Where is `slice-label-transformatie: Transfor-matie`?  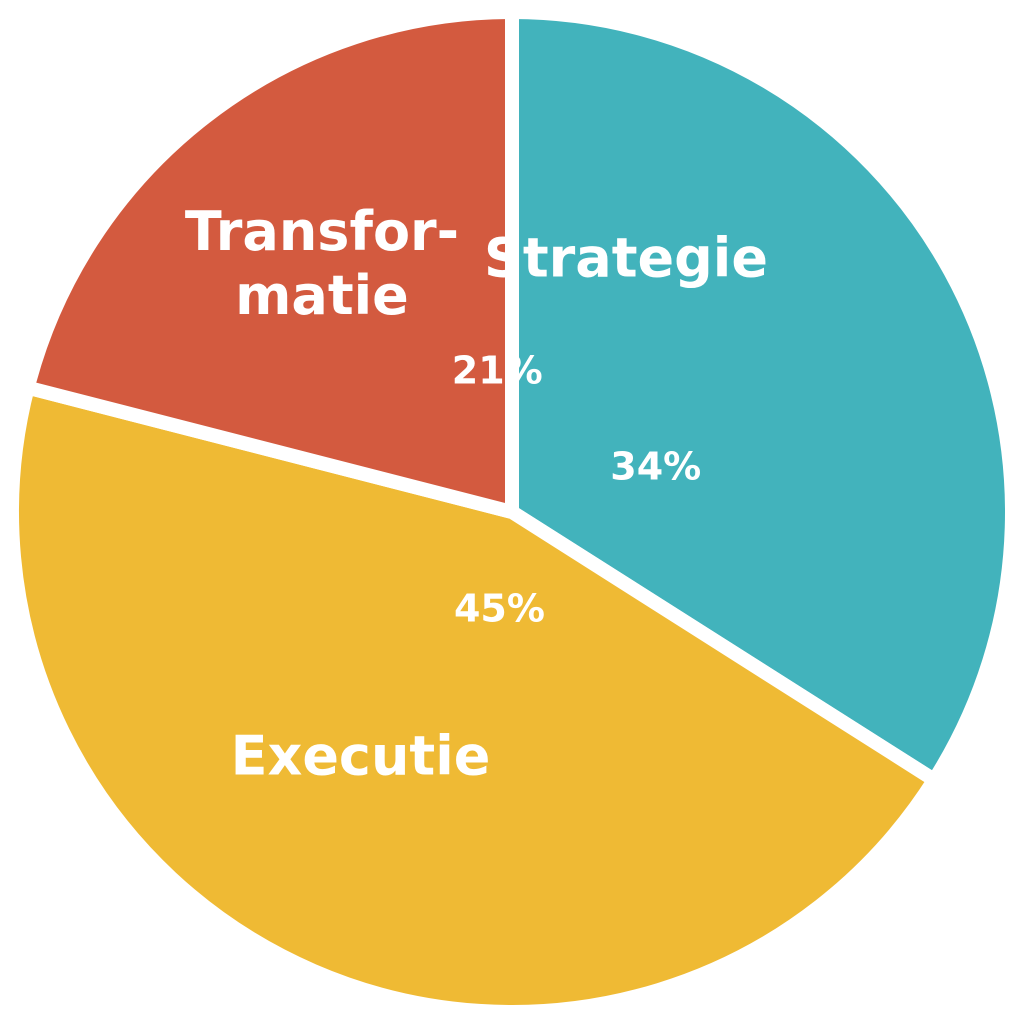 slice-label-transformatie: Transfor-matie is located at coordinates (322, 263).